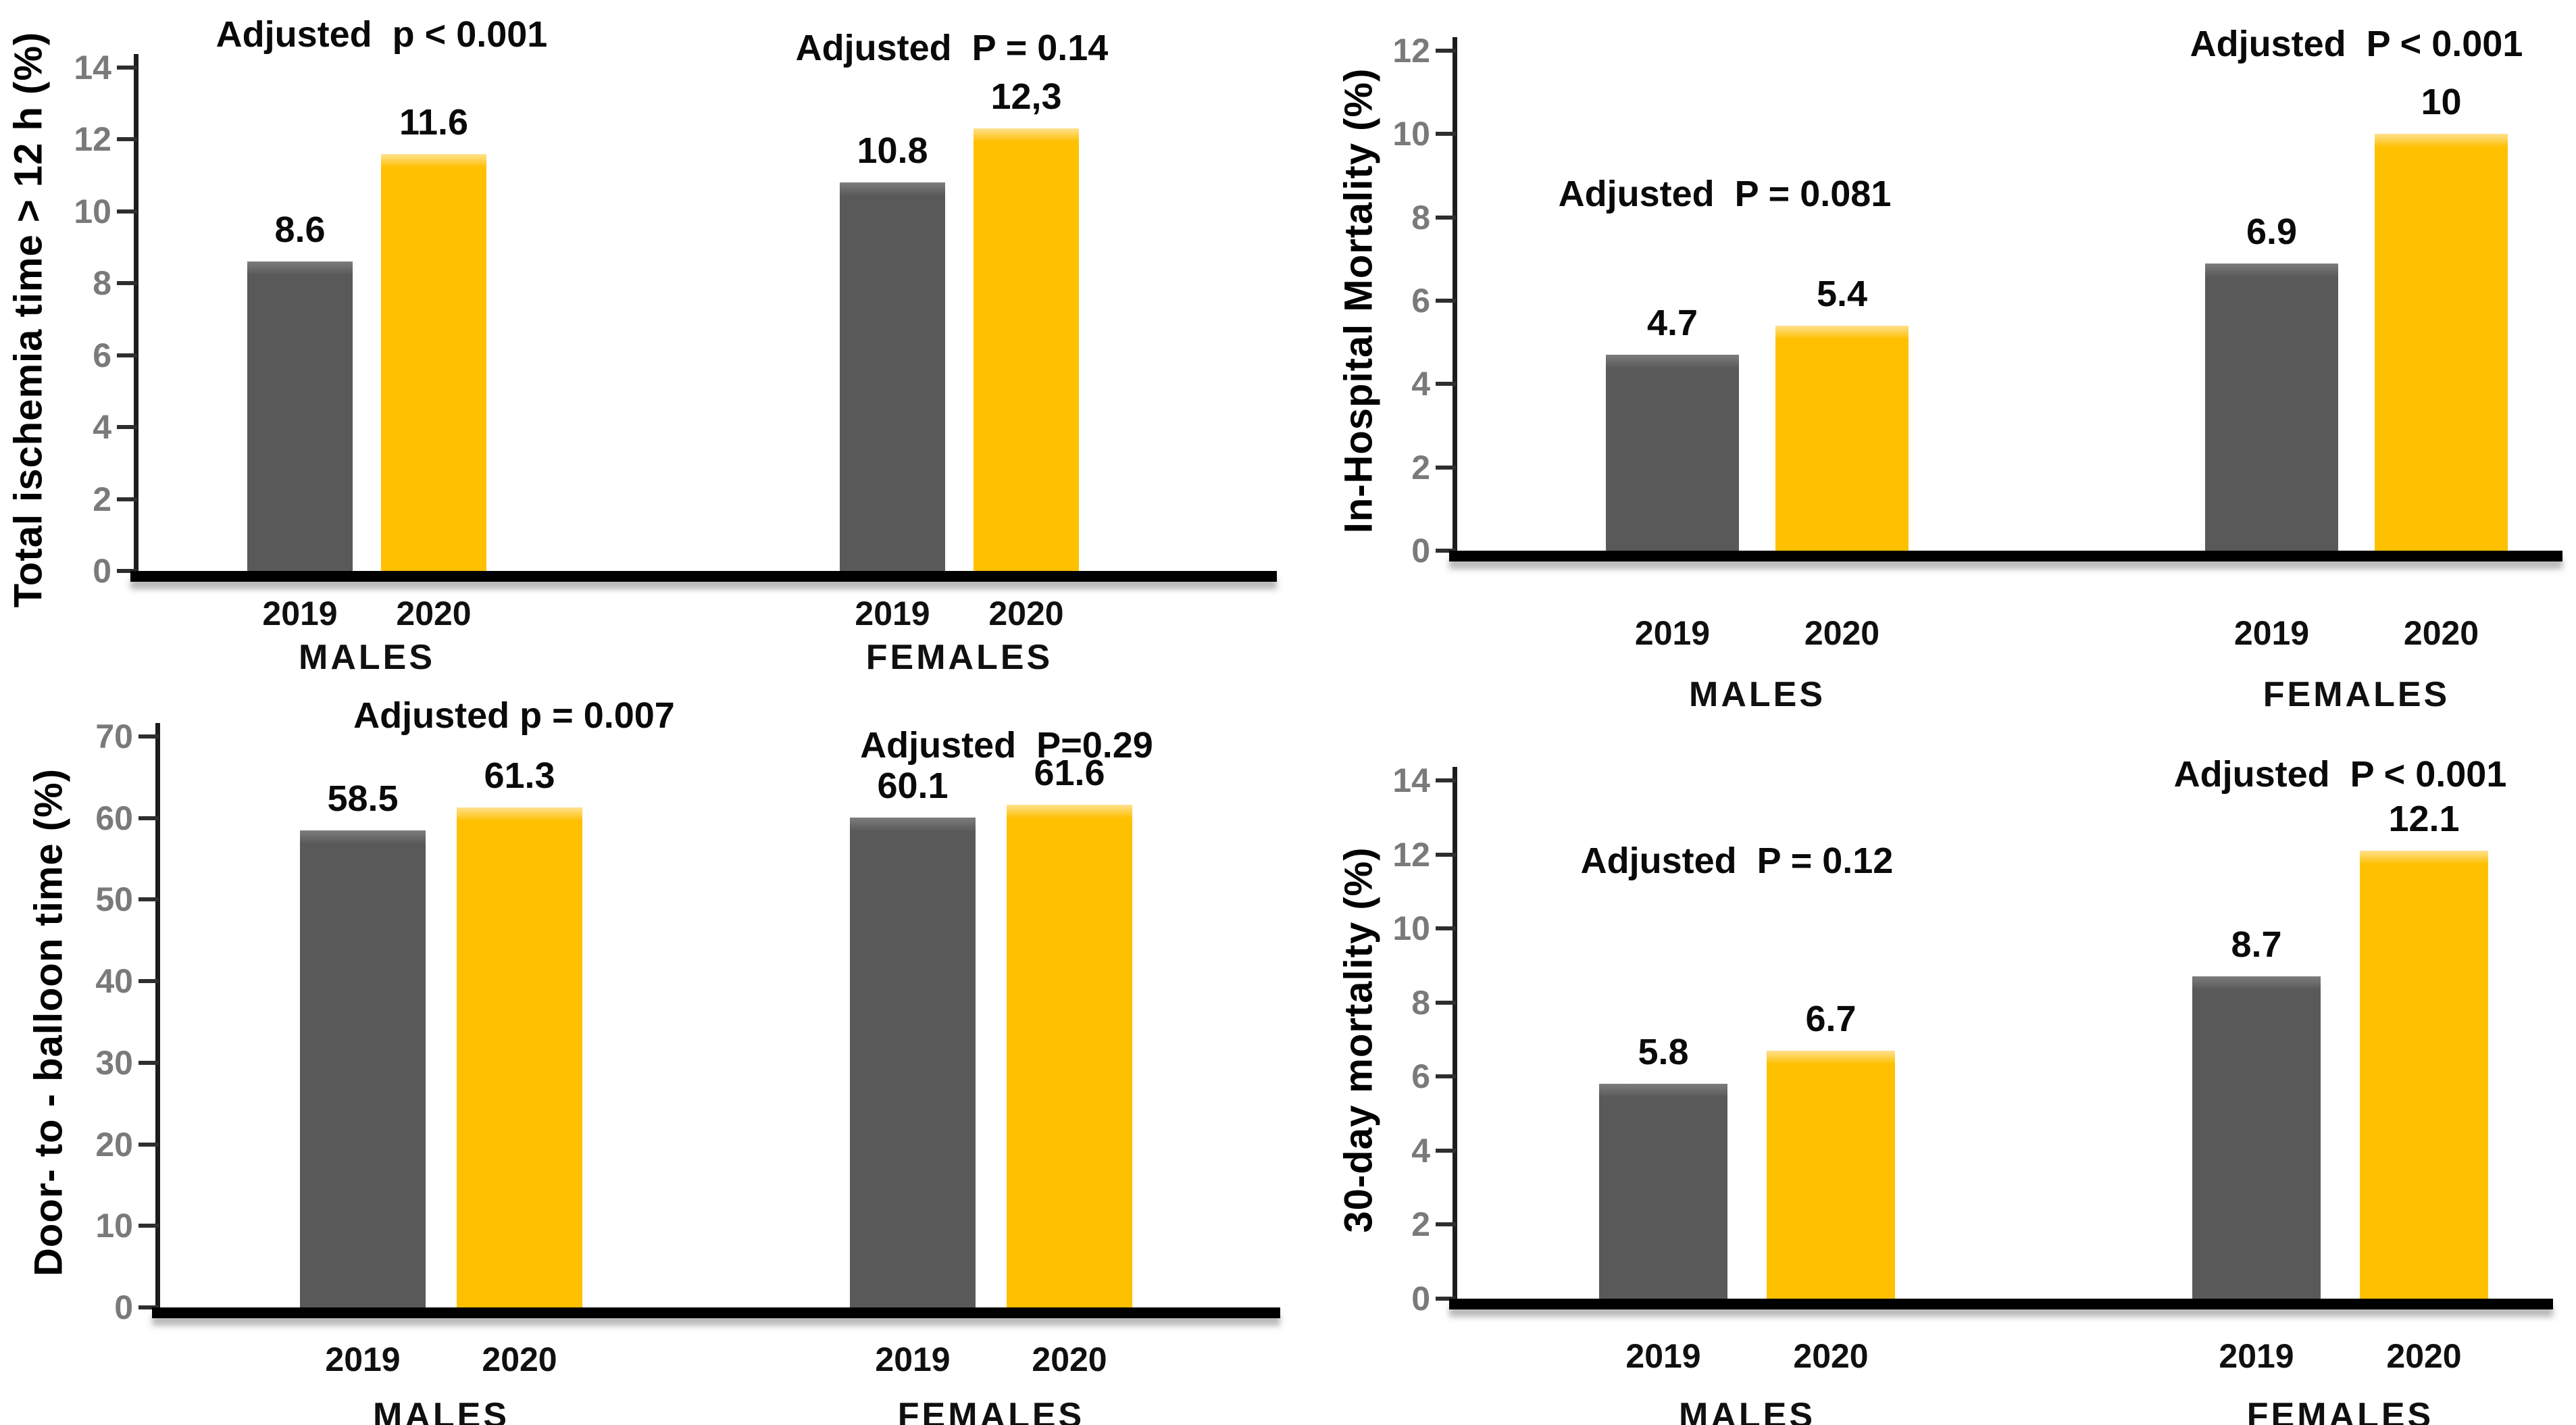 Image resolution: width=2576 pixels, height=1425 pixels. Describe the element at coordinates (952, 48) in the screenshot. I see `p-value-annotation: Adjusted P = 0.14` at that location.